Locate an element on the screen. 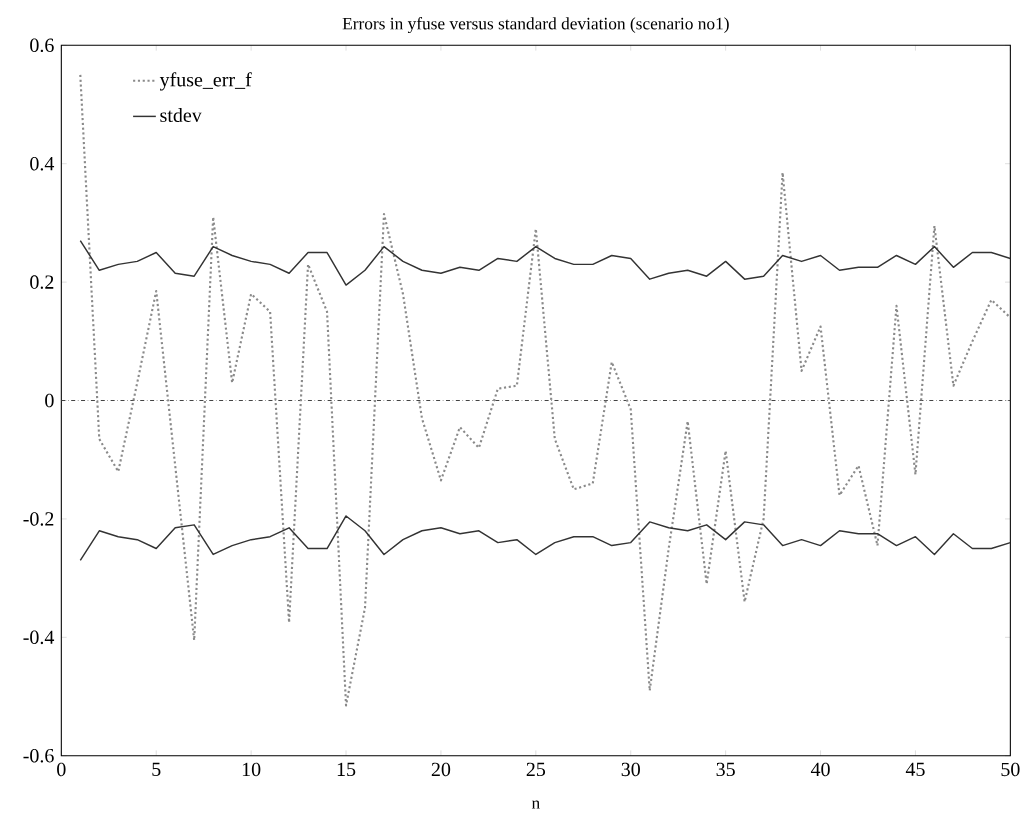 The height and width of the screenshot is (817, 1033). x-tick-label: 25 is located at coordinates (536, 769).